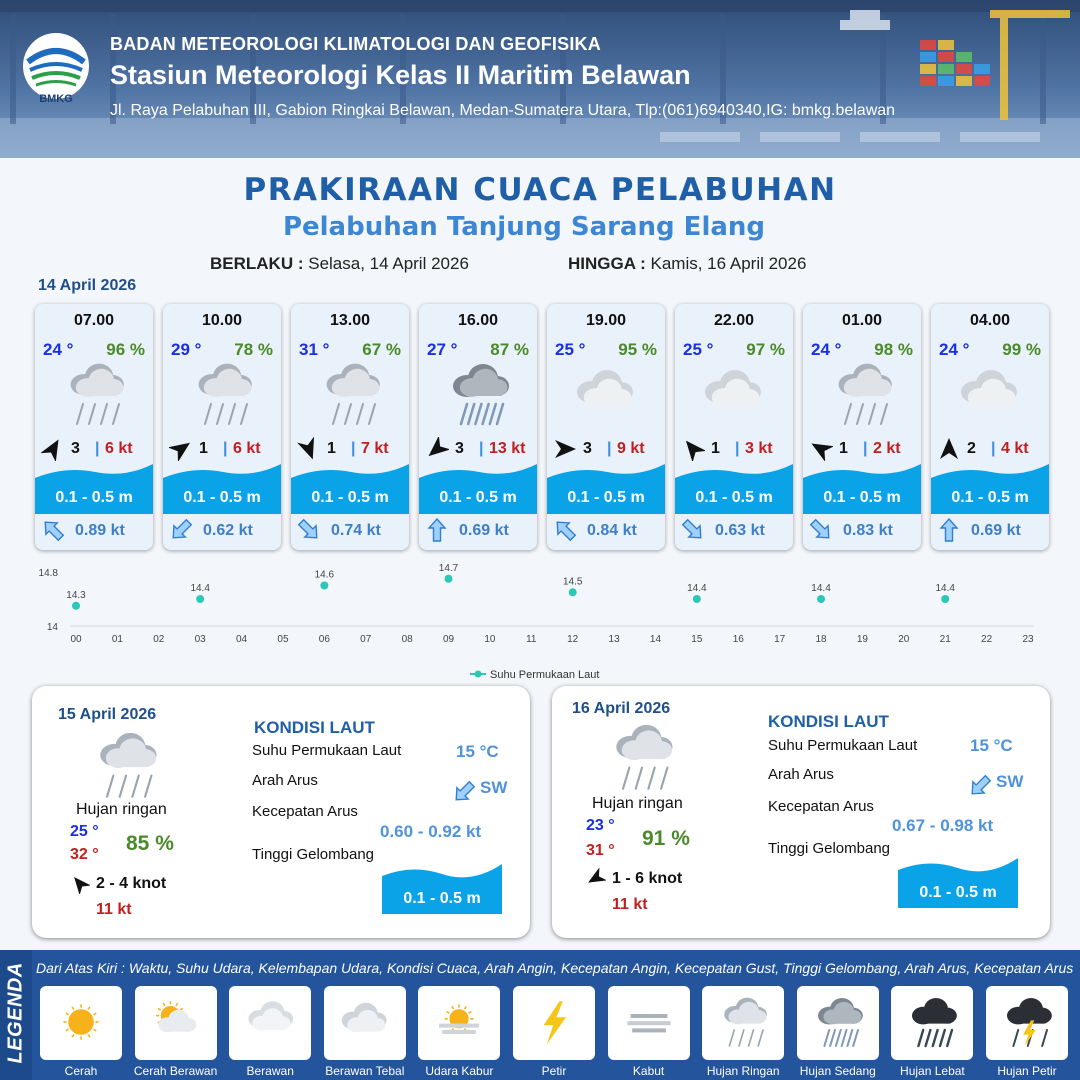  Describe the element at coordinates (449, 568) in the screenshot. I see `data-label: 14.7` at that location.